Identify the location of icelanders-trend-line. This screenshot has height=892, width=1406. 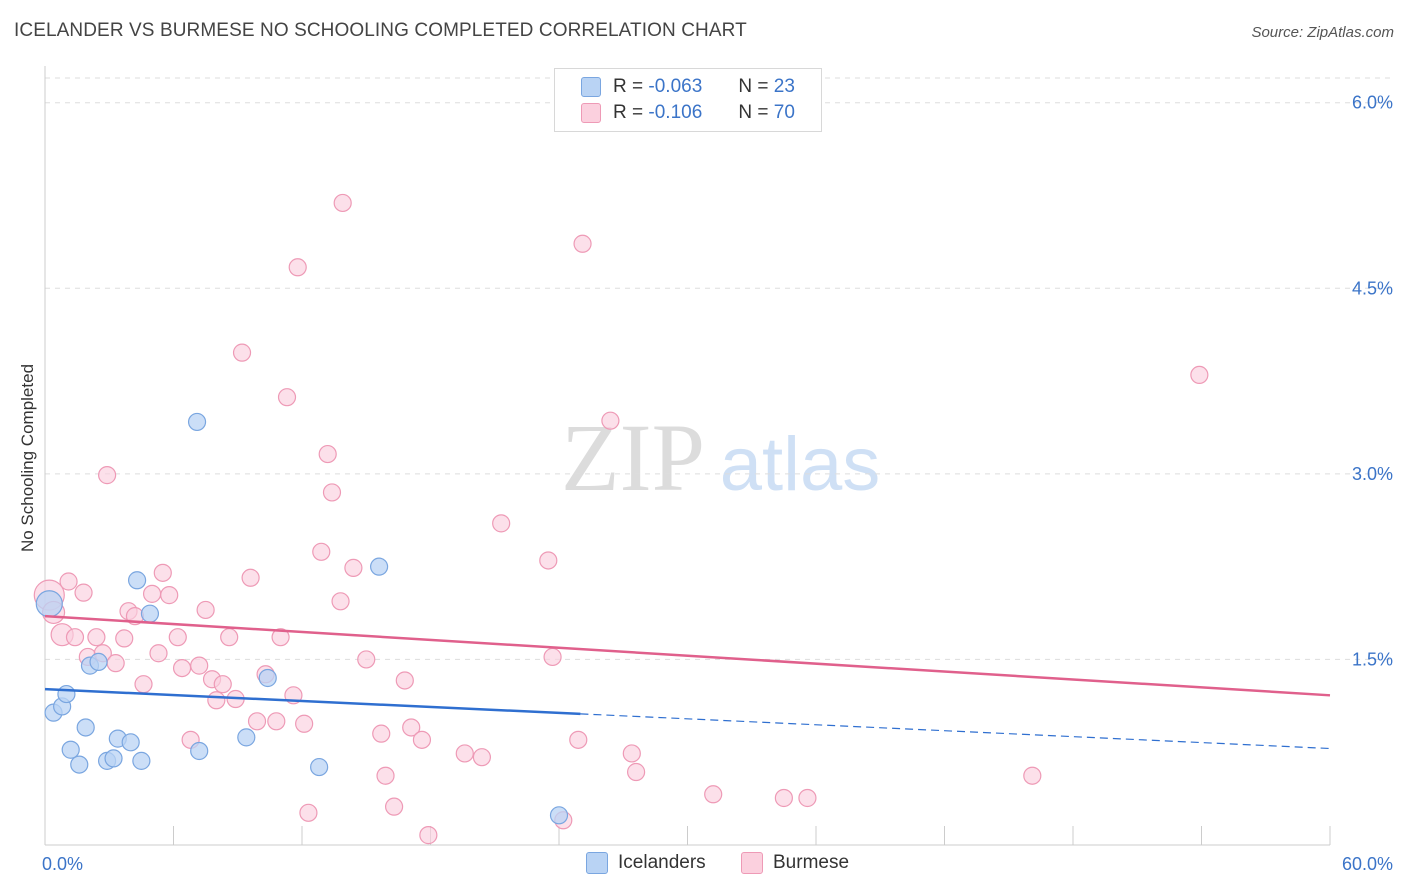
(312, 701).